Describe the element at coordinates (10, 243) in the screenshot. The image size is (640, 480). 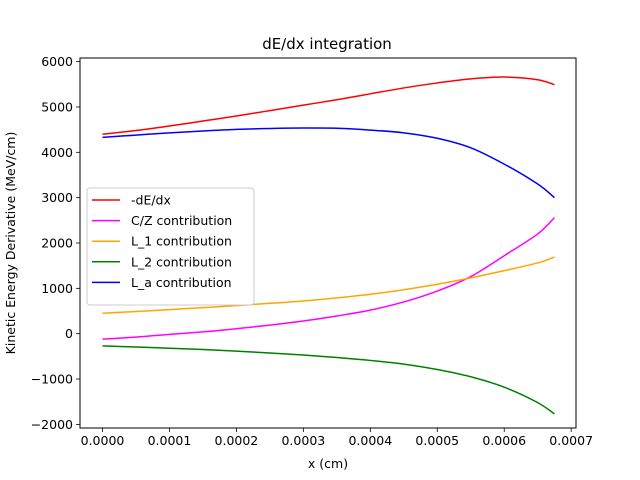
I see `y-axis-title: Kinetic Energy Derivative (MeV/cm)` at that location.